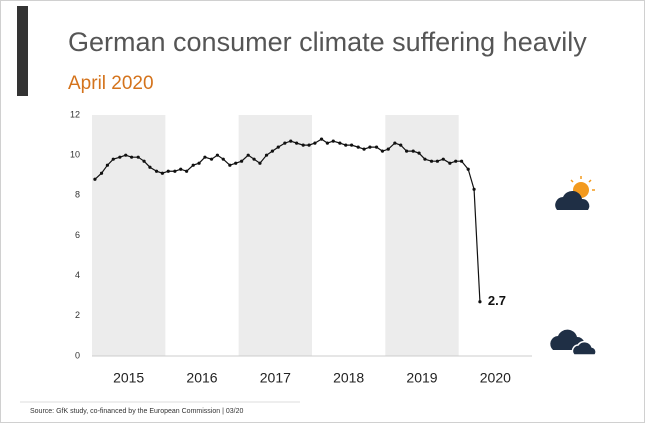 This screenshot has height=423, width=645. I want to click on x-tick-label: 2020, so click(495, 378).